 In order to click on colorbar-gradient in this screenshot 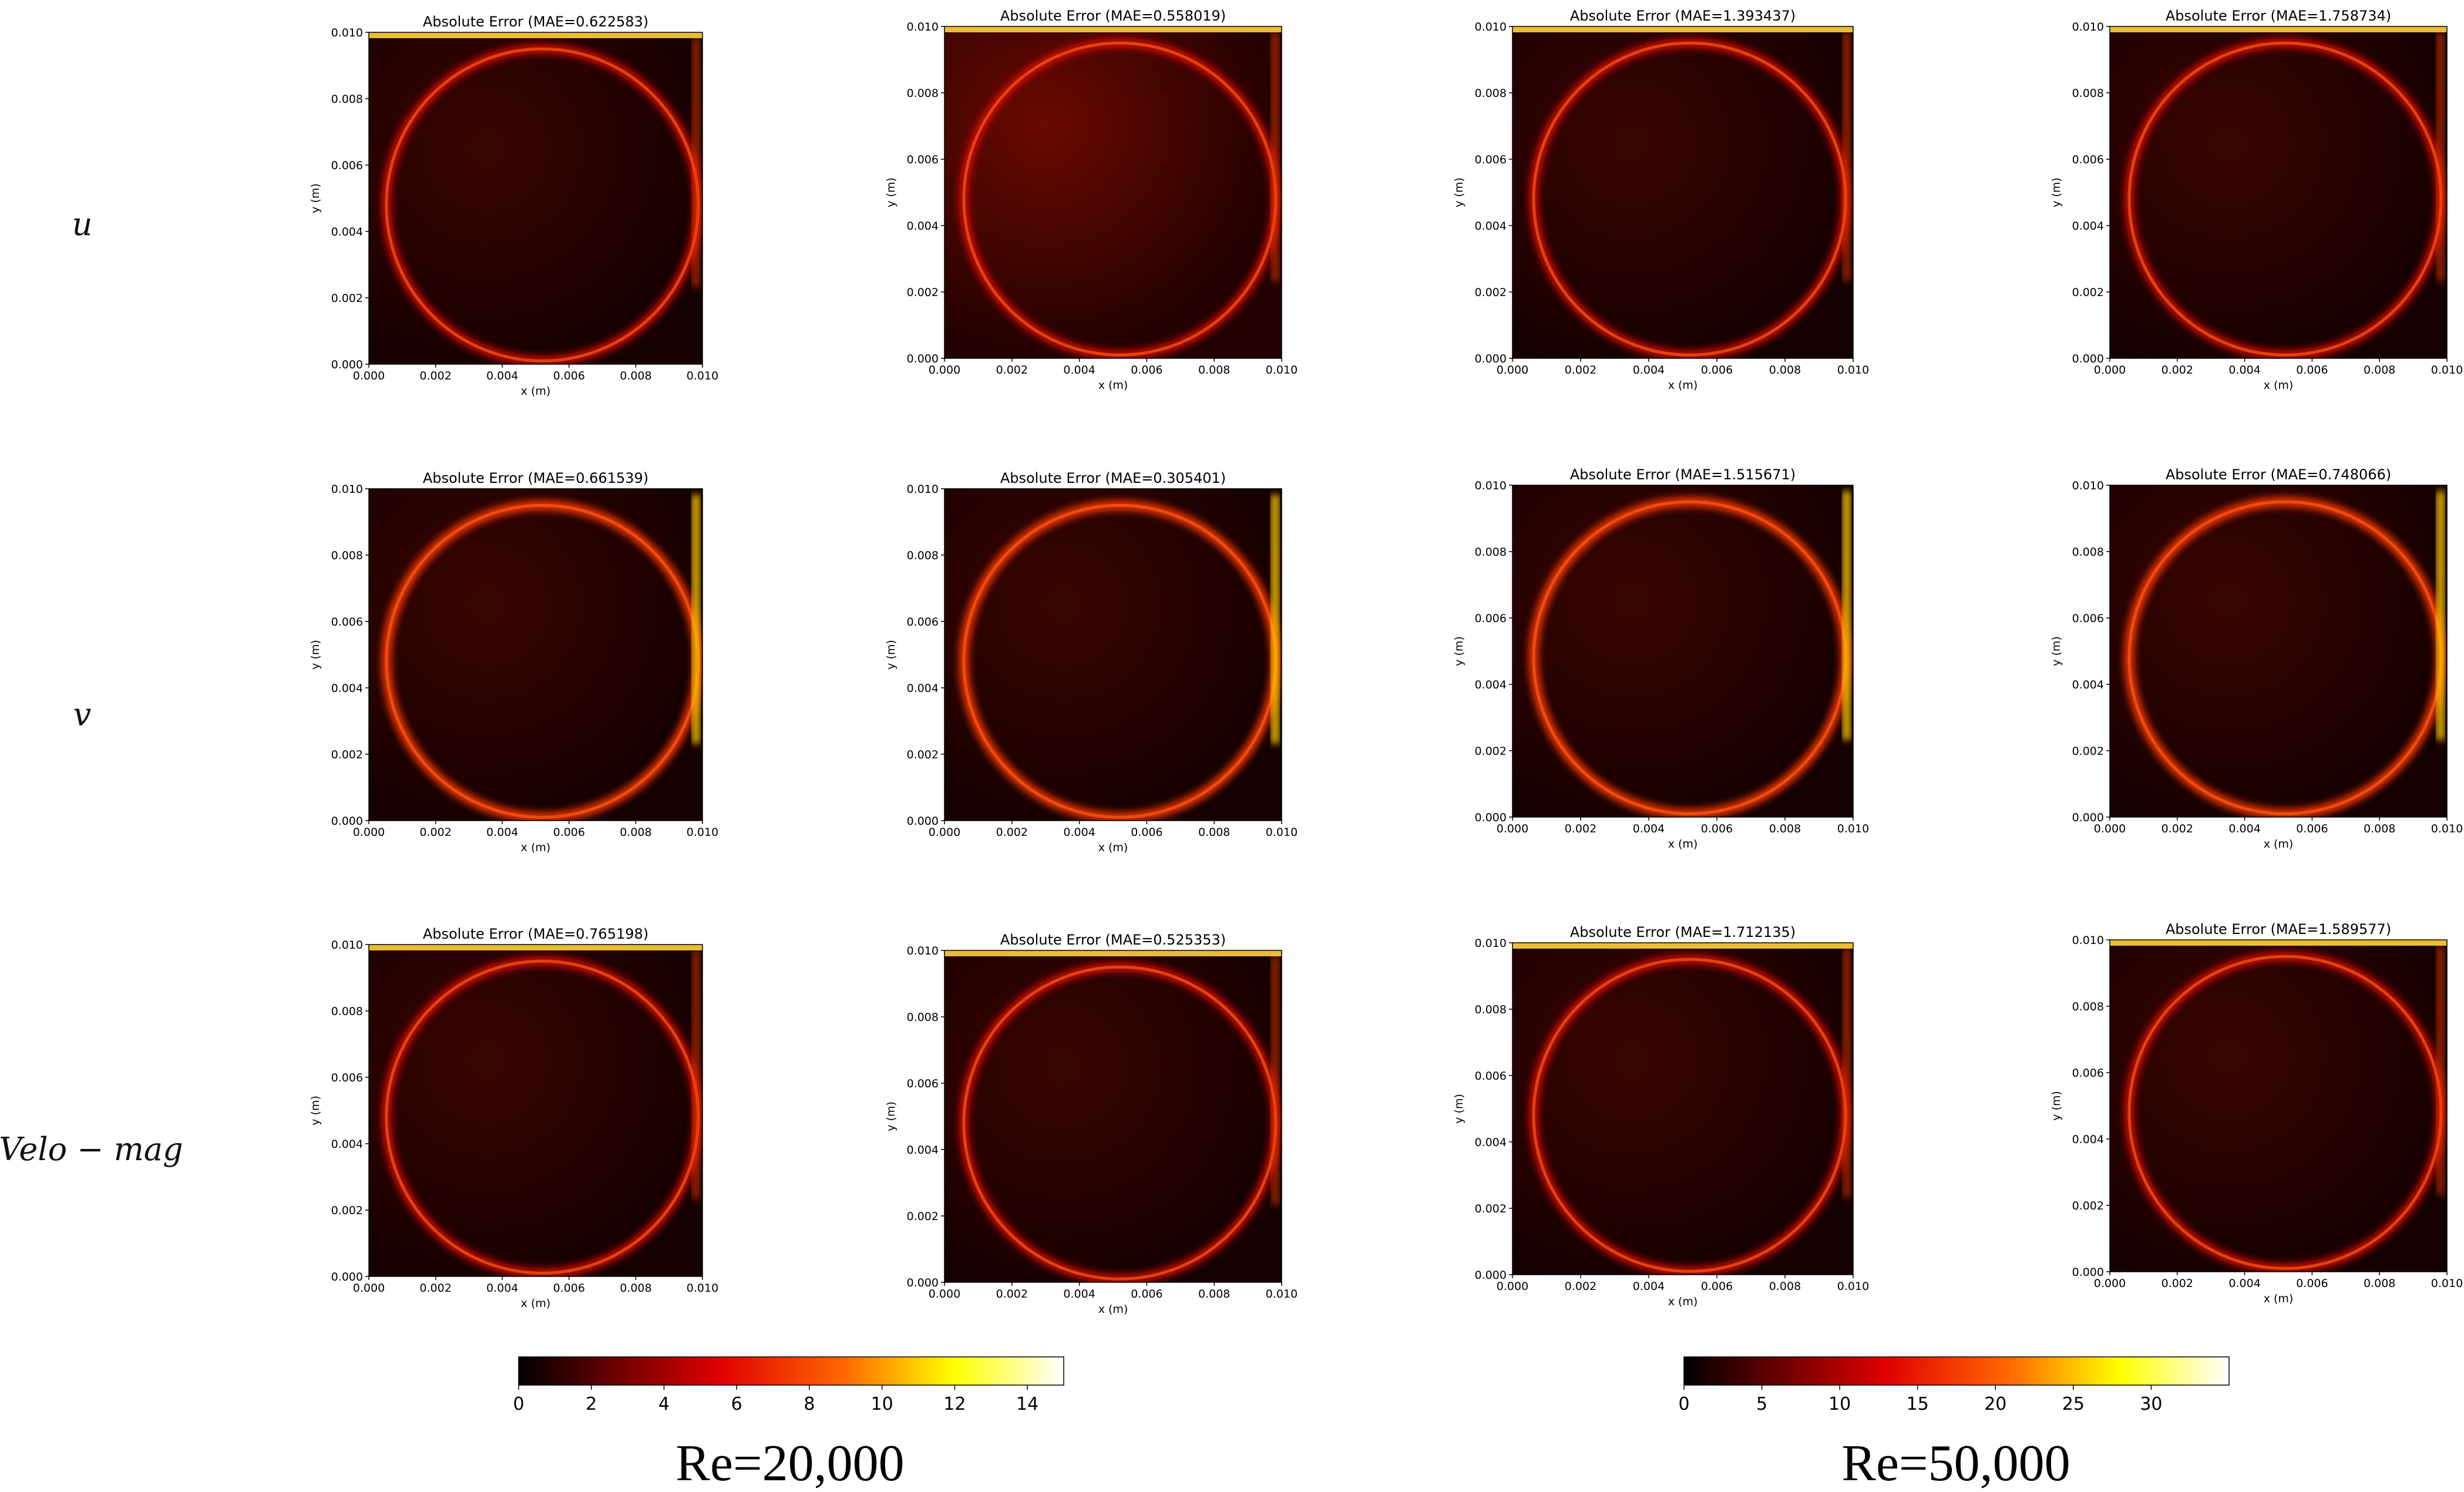, I will do `click(791, 1371)`.